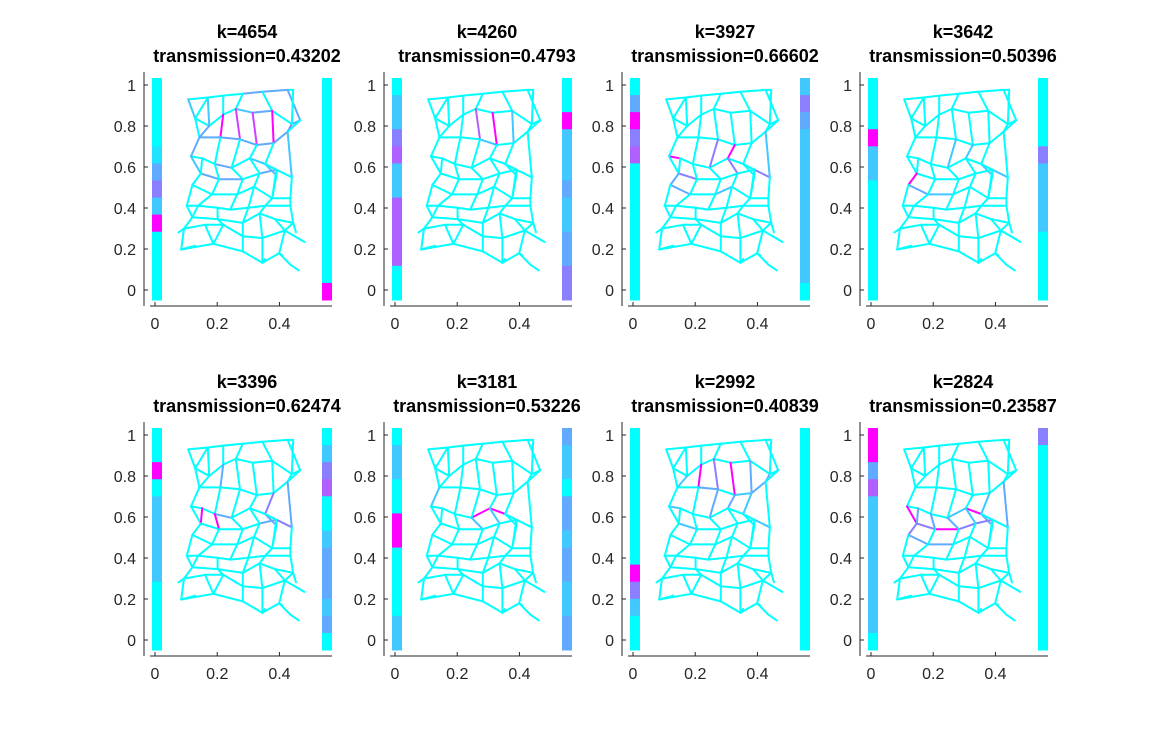 The image size is (1159, 735). Describe the element at coordinates (365, 518) in the screenshot. I see `y-tick-label: 0.6` at that location.